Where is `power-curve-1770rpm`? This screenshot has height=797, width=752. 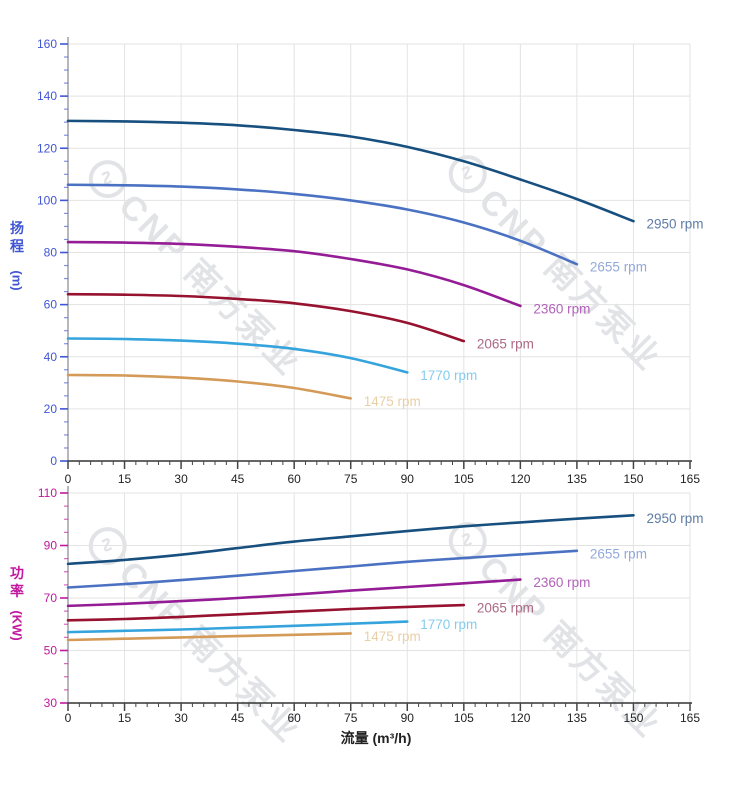
power-curve-1770rpm is located at coordinates (237, 627).